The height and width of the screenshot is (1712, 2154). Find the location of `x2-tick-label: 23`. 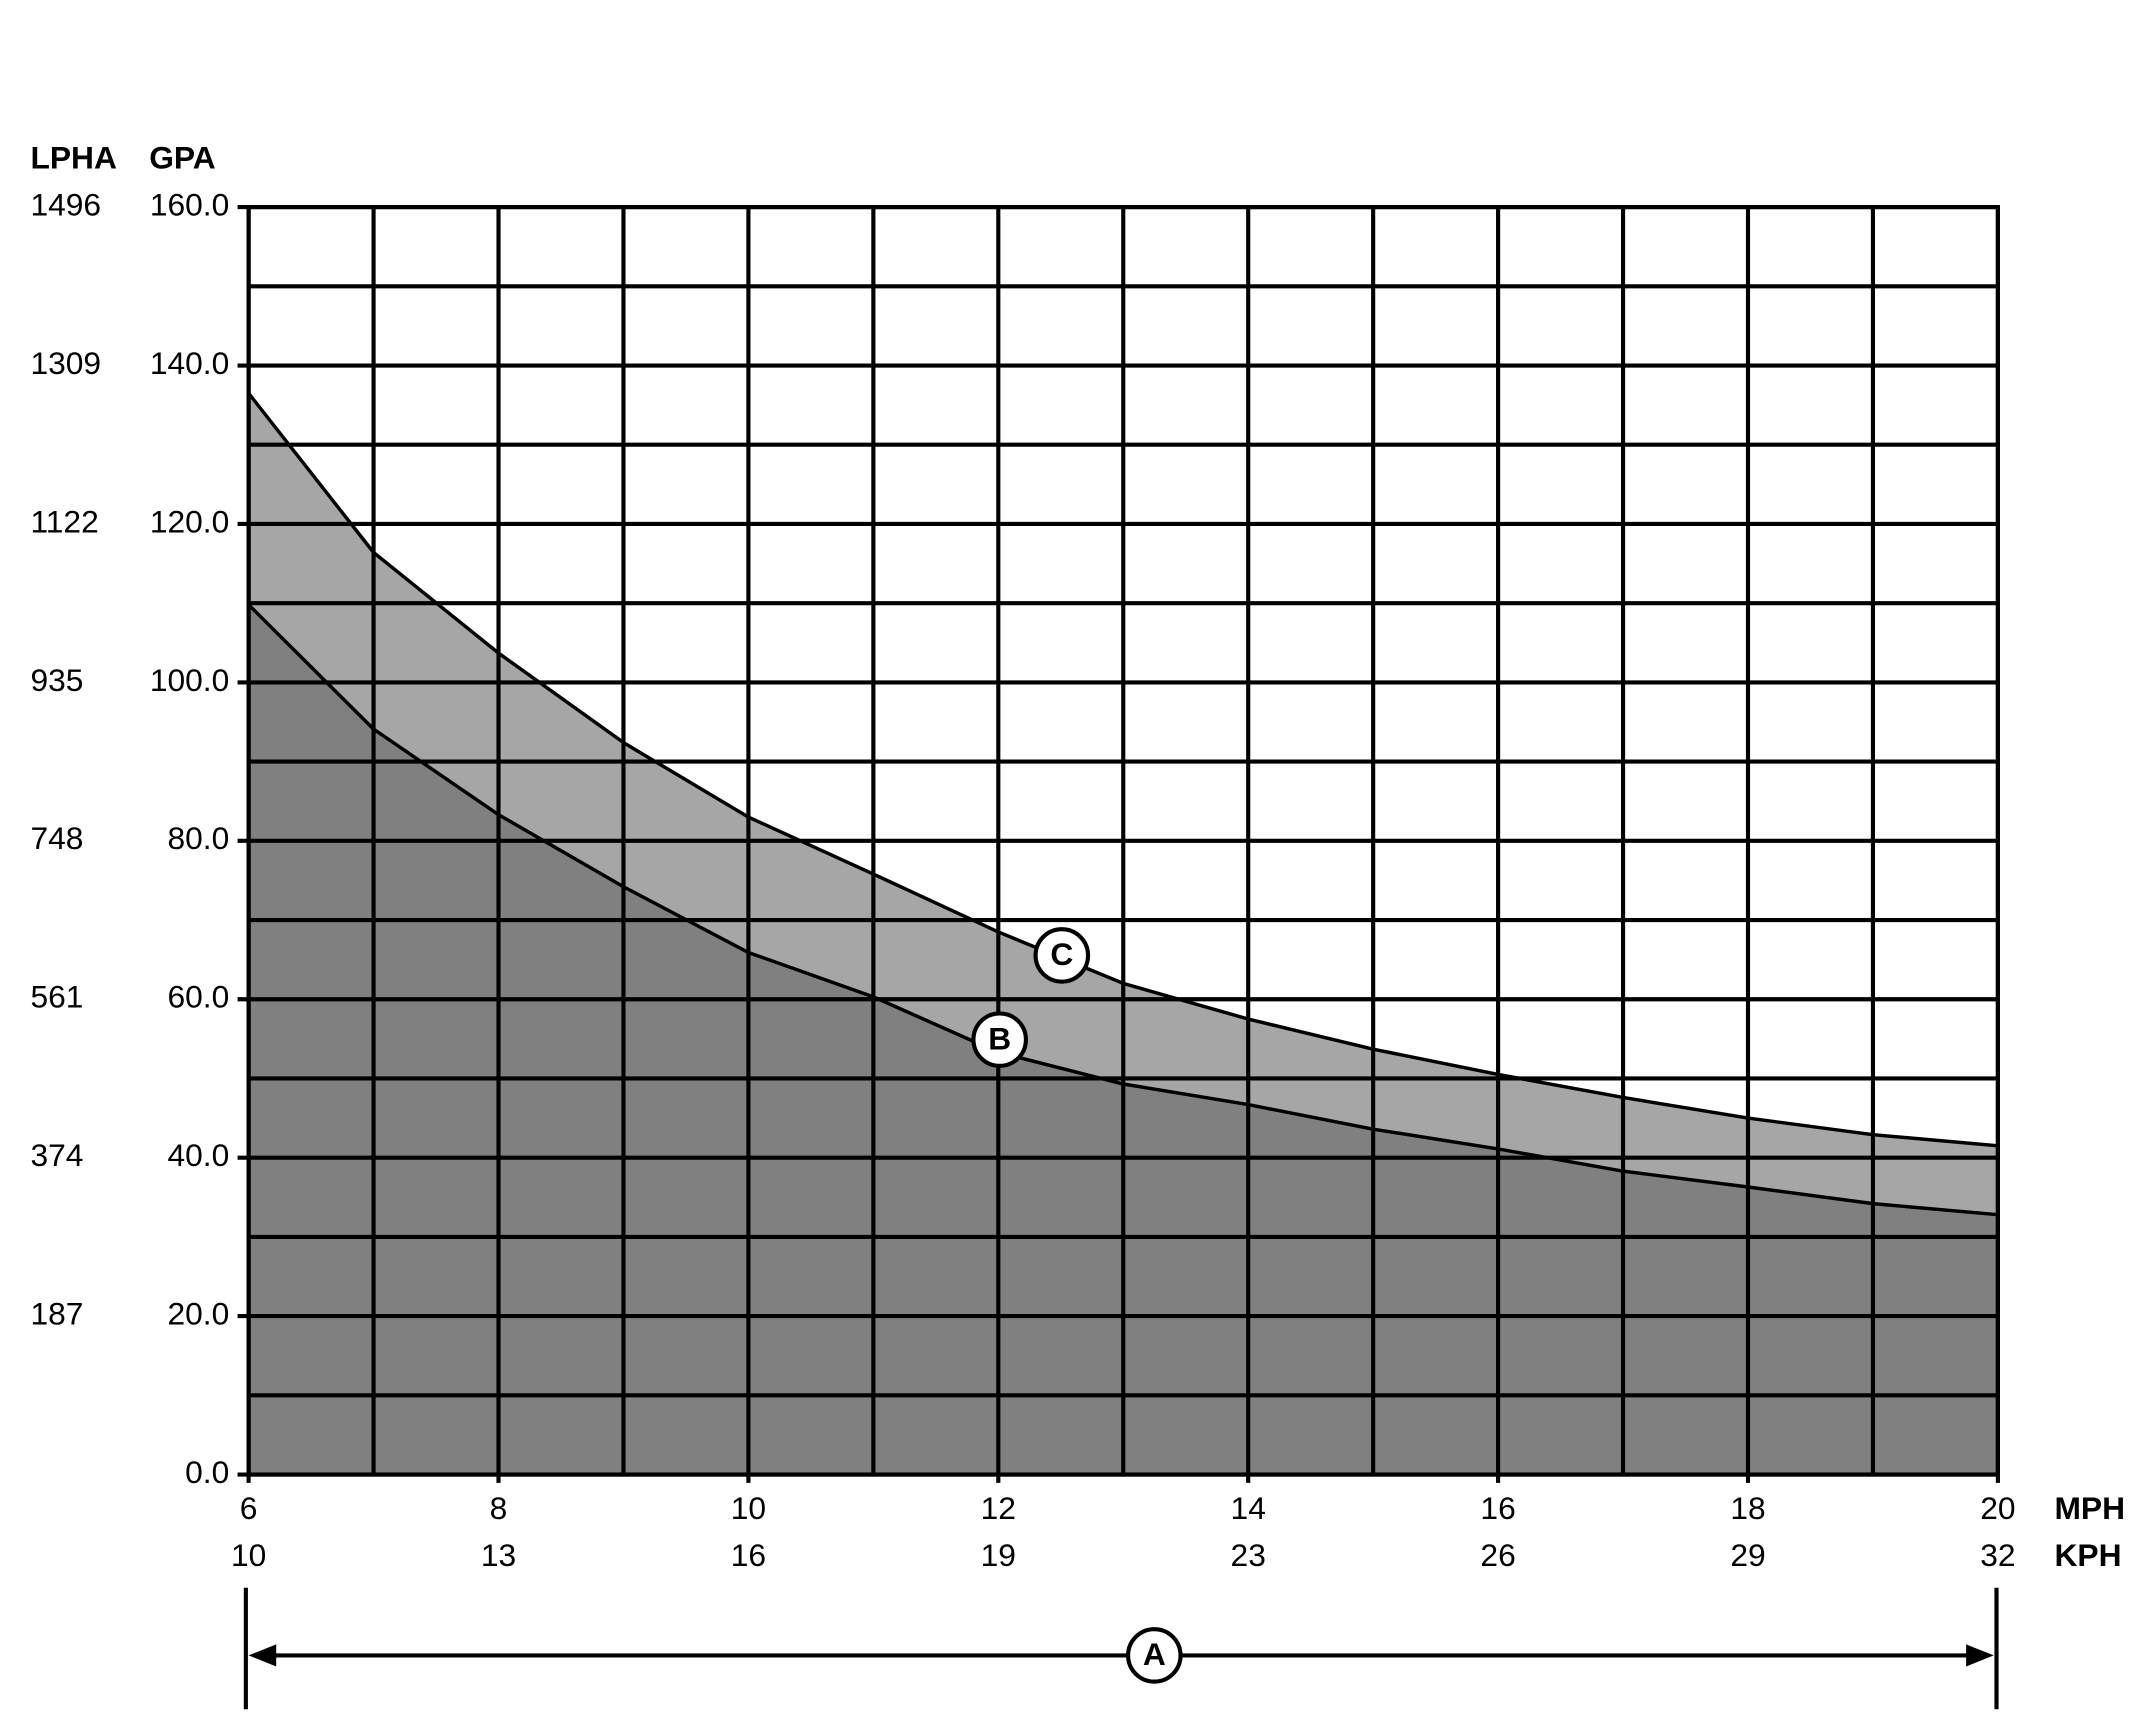

x2-tick-label: 23 is located at coordinates (1248, 1555).